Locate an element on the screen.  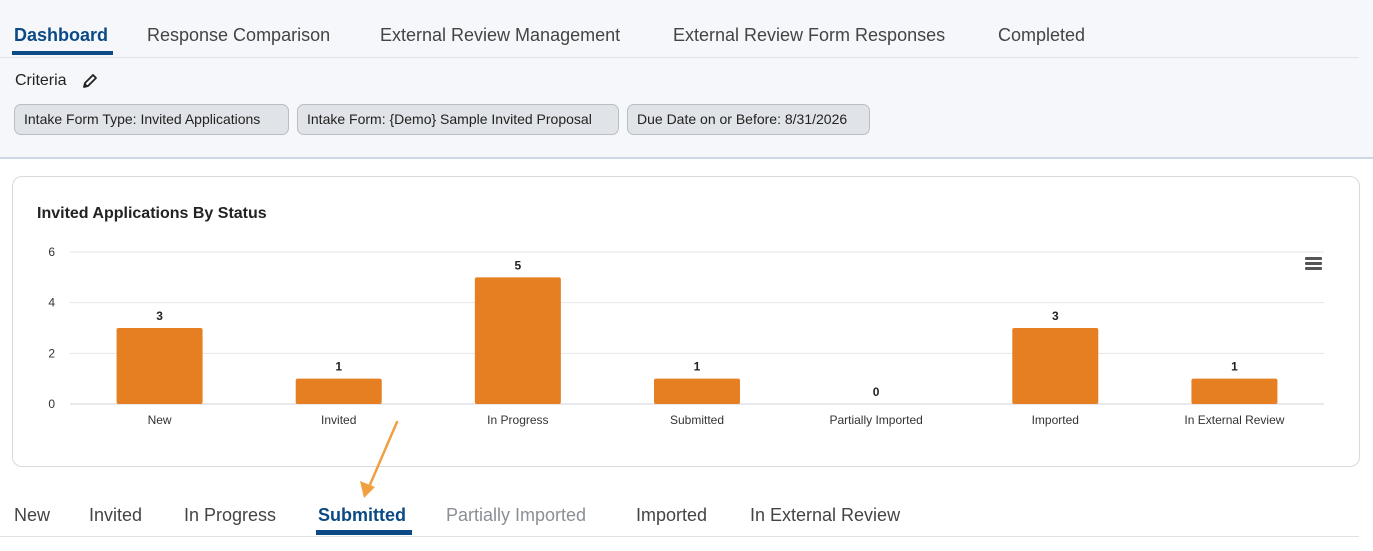
status-tab-in-progress: In Progress is located at coordinates (230, 515).